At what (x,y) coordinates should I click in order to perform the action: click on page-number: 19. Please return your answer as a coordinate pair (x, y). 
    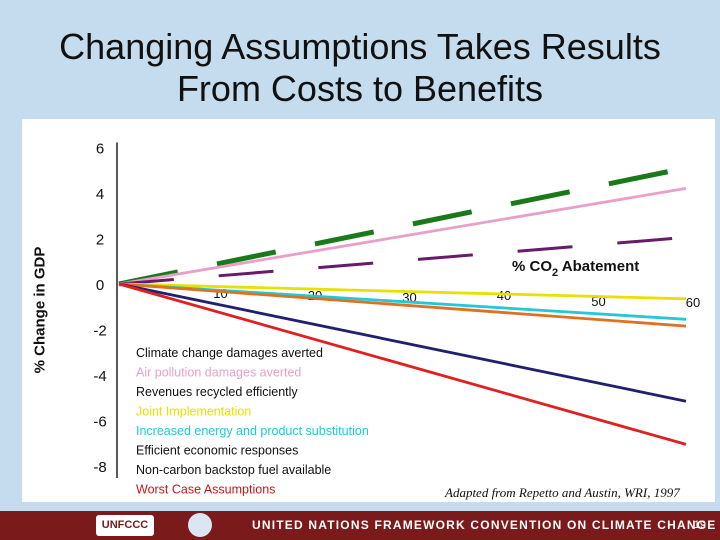
    Looking at the image, I should click on (699, 525).